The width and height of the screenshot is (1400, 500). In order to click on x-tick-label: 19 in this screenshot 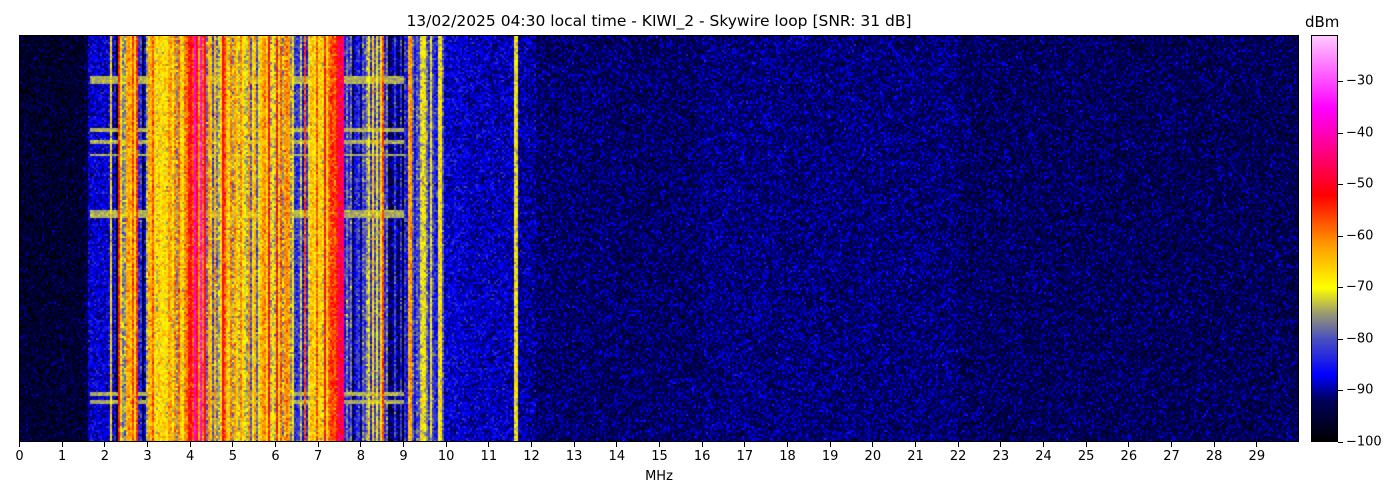, I will do `click(830, 456)`.